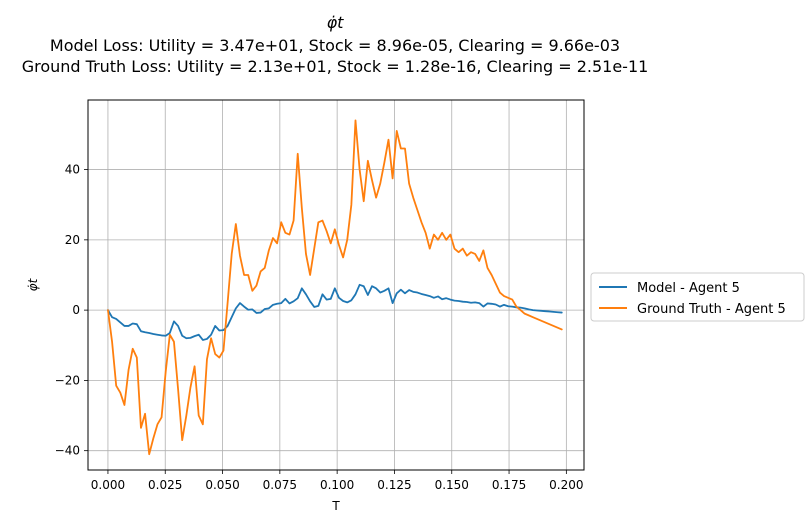 The height and width of the screenshot is (523, 812). What do you see at coordinates (337, 485) in the screenshot?
I see `x-tick-label: 0.100` at bounding box center [337, 485].